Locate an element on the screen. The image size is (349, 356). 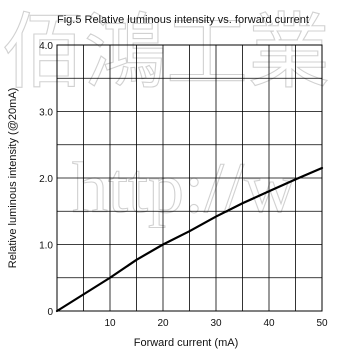
y-tick-label: 1.0 is located at coordinates (46, 246).